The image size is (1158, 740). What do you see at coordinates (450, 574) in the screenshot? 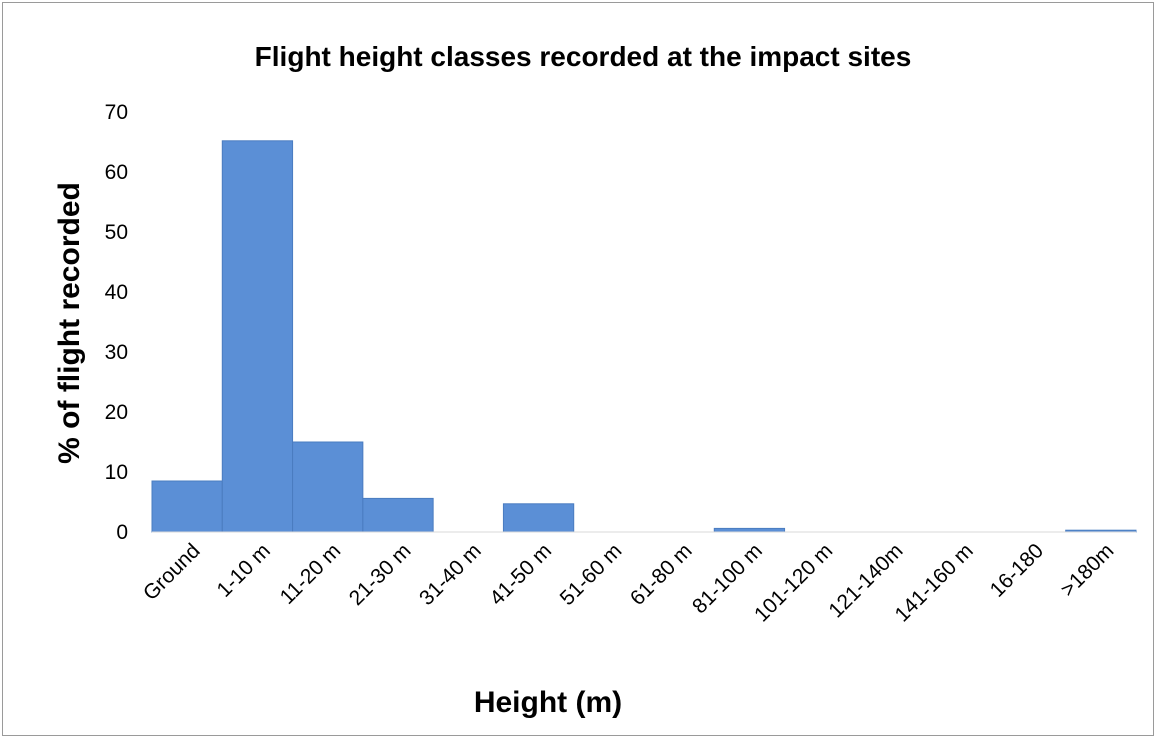
I see `x-tick-label: 31-40 m` at bounding box center [450, 574].